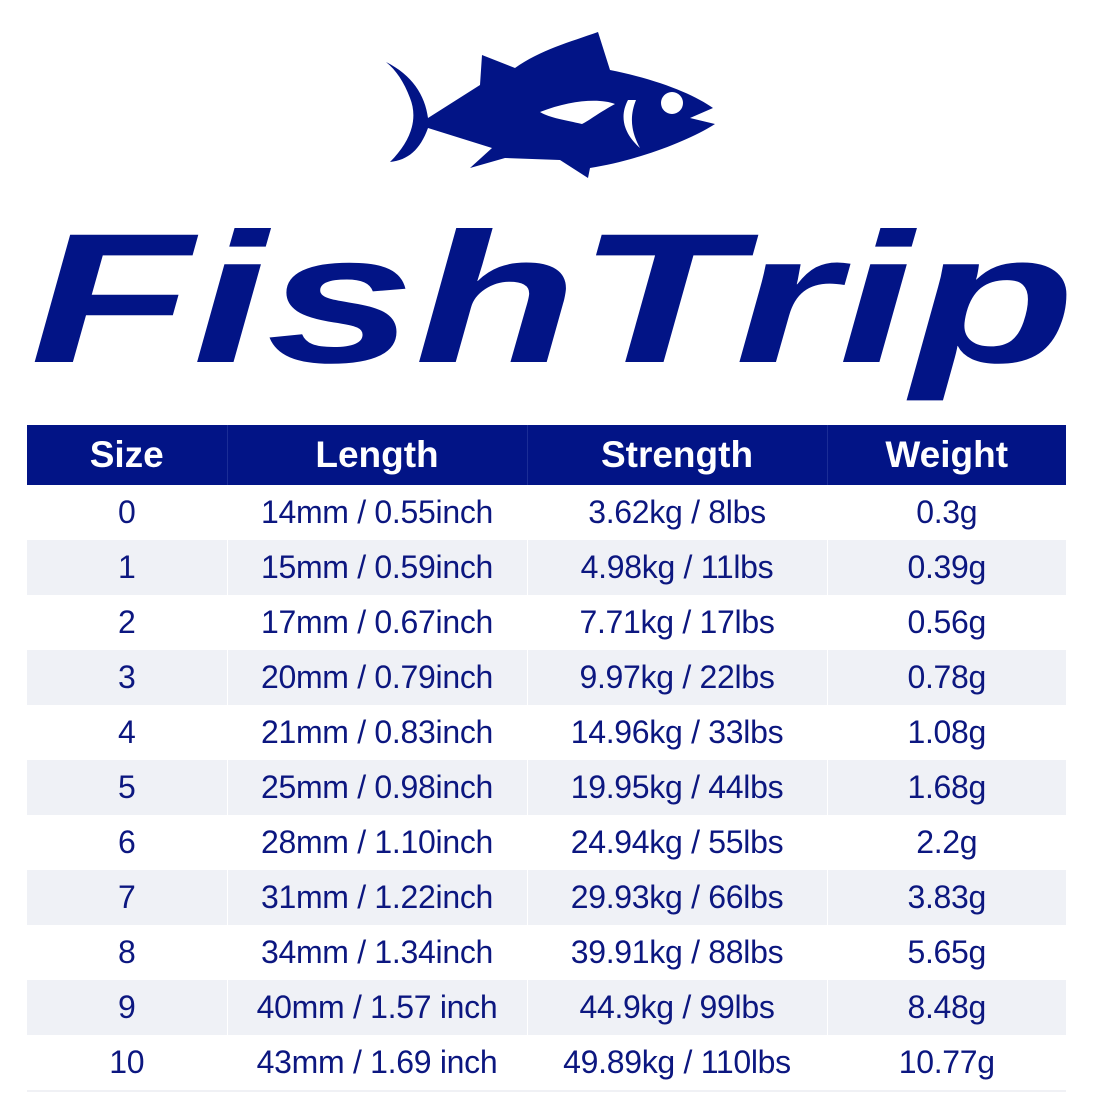  I want to click on table-header-row: Size Length Strength Weight, so click(546, 455).